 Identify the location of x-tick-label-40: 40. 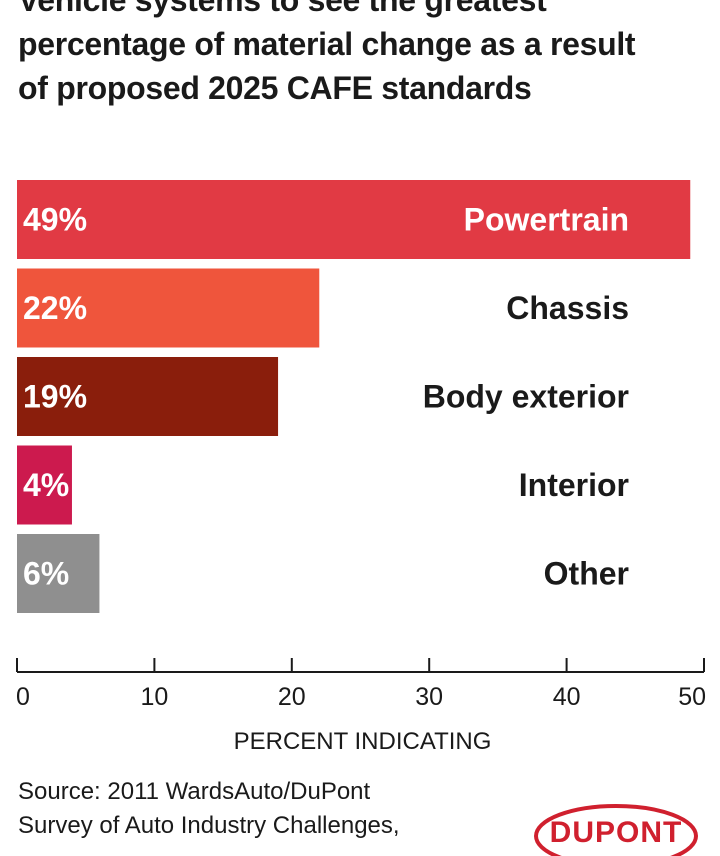
(567, 697).